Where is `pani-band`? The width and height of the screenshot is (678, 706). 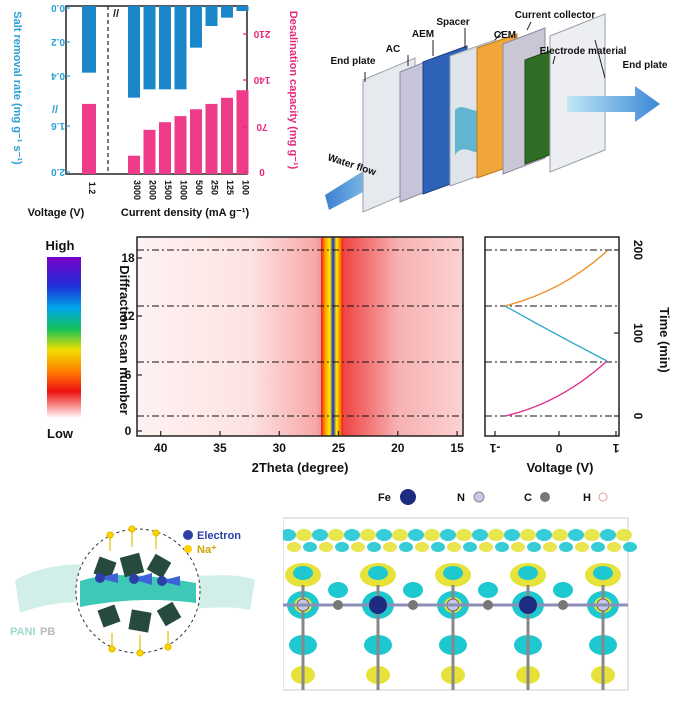
pani-band is located at coordinates (138, 591).